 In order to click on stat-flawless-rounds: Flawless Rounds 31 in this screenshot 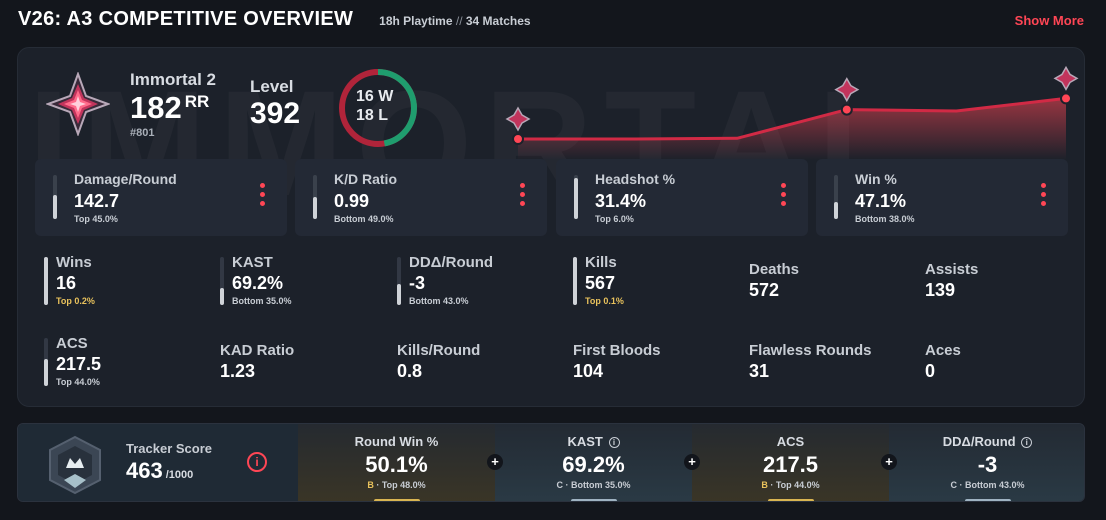, I will do `click(834, 356)`.